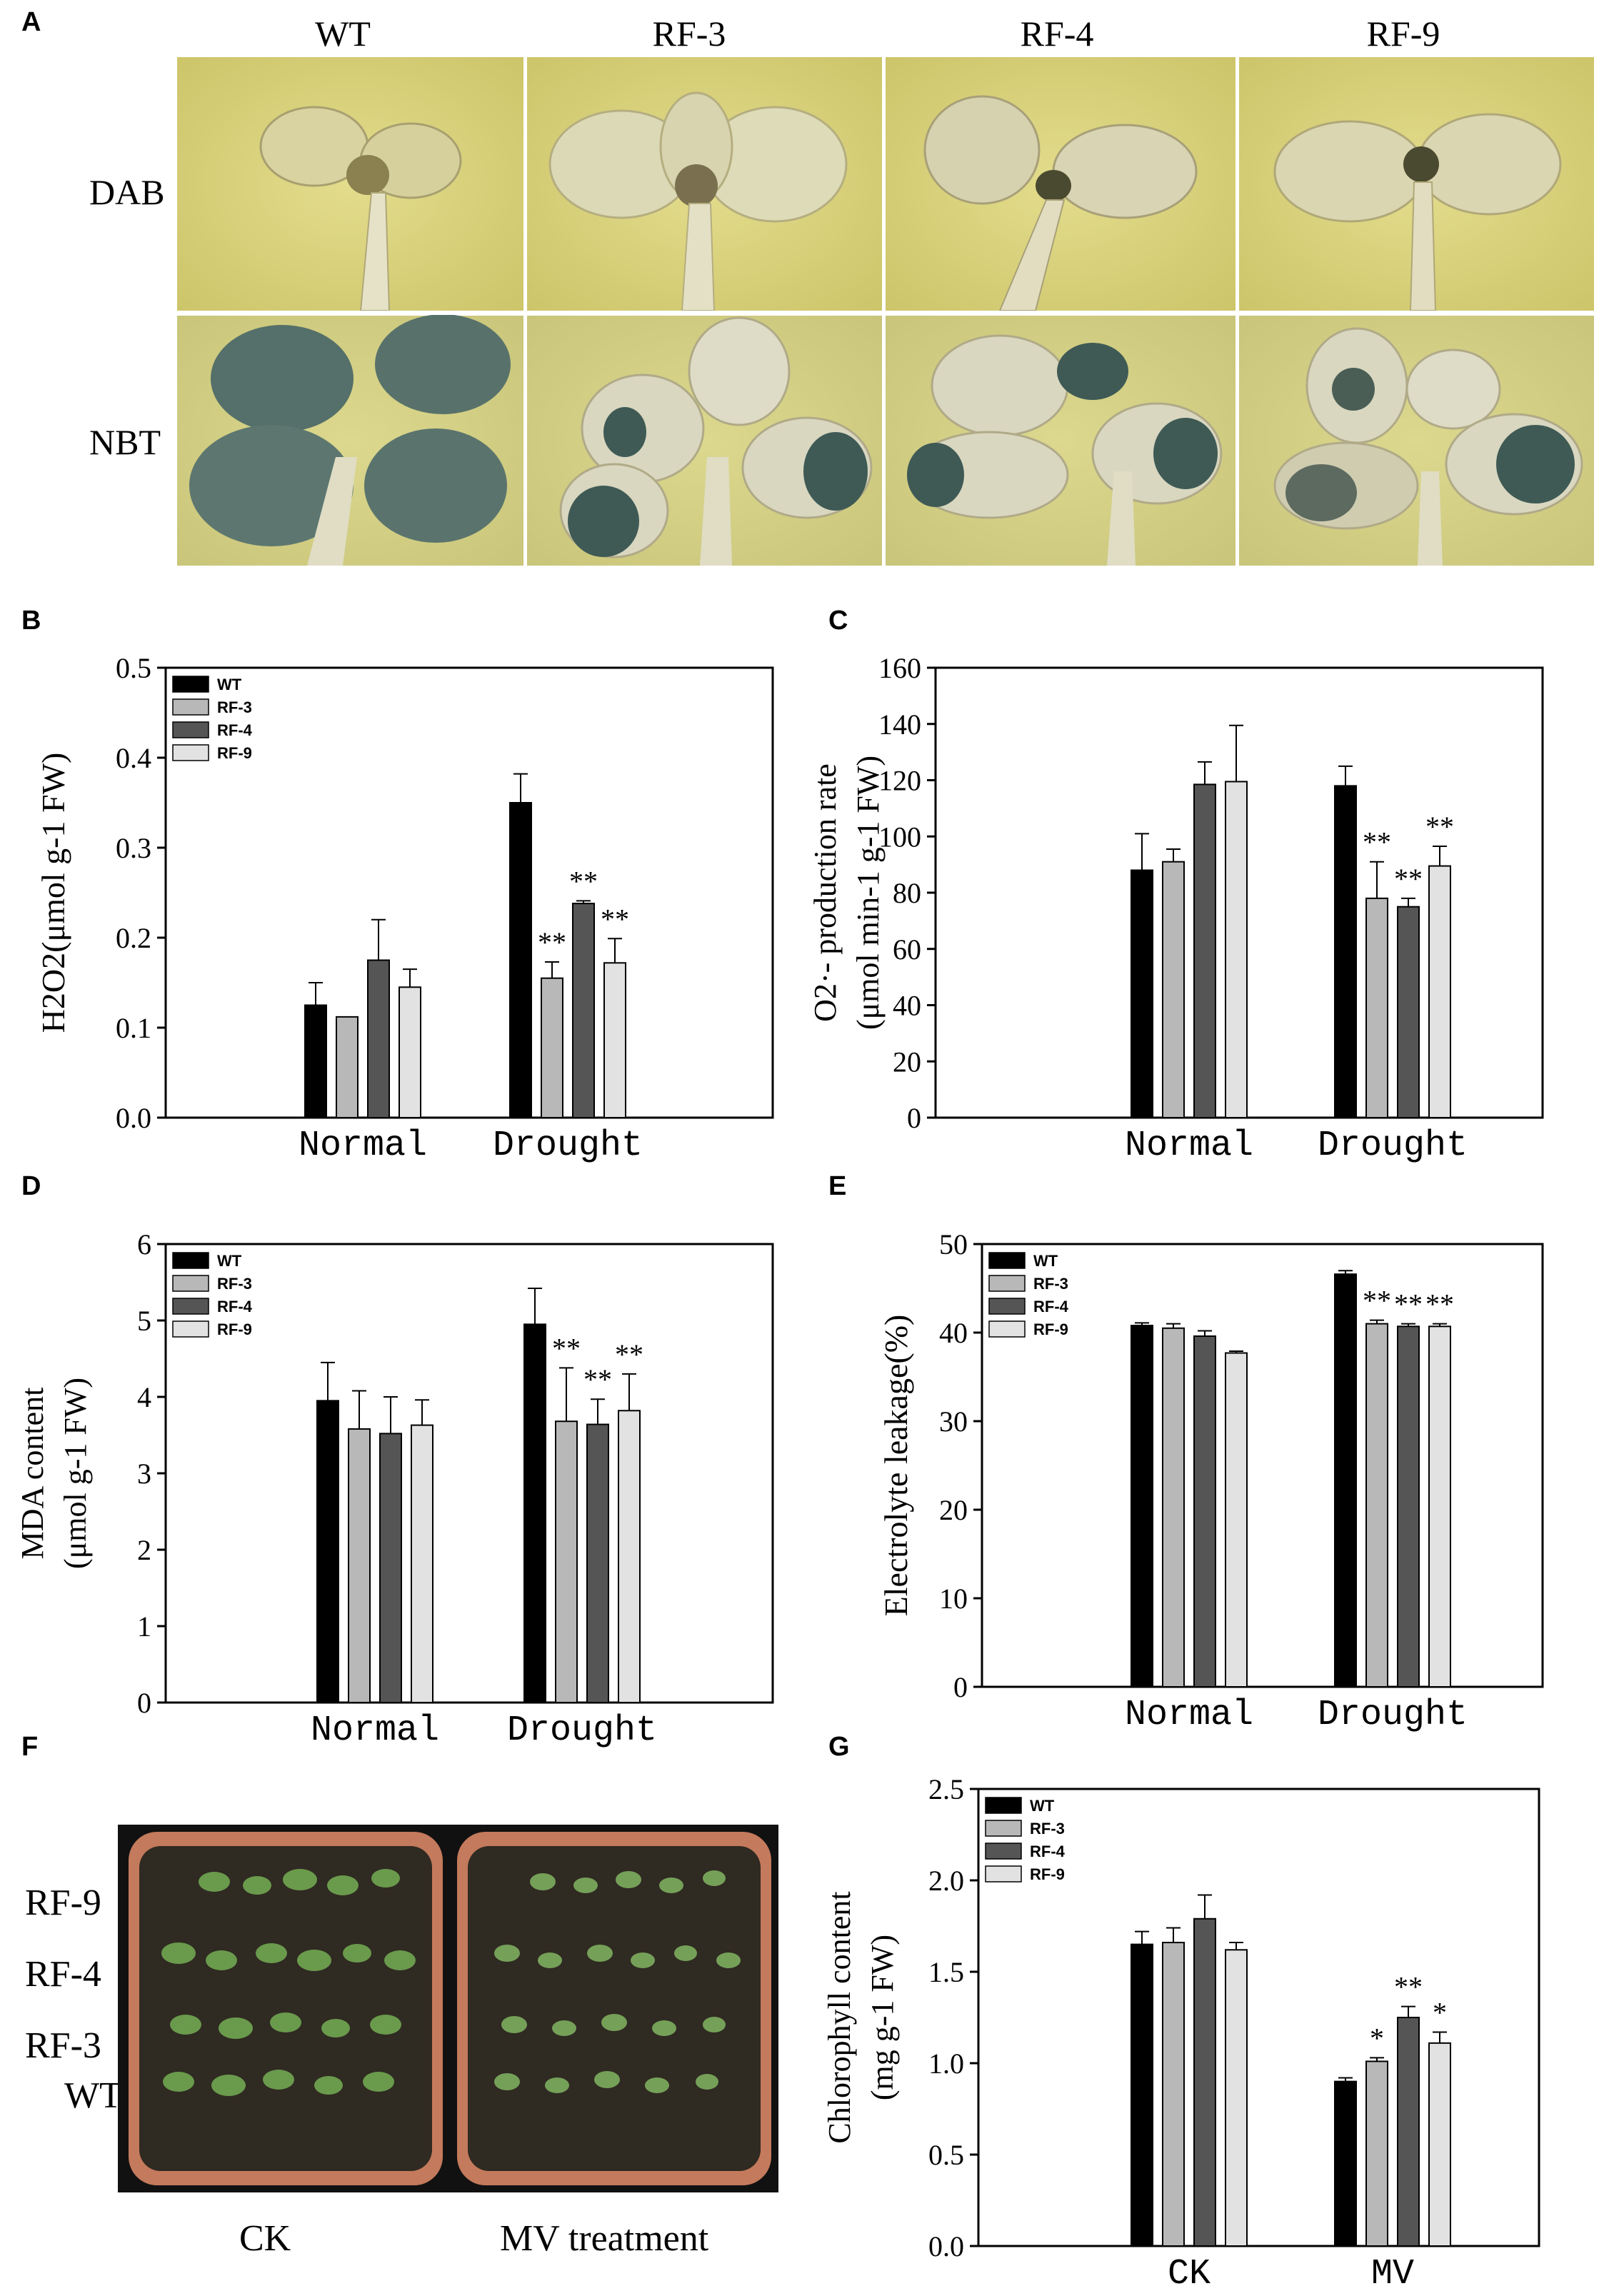 The height and width of the screenshot is (2296, 1619). What do you see at coordinates (907, 949) in the screenshot?
I see `y-tick-label: 60` at bounding box center [907, 949].